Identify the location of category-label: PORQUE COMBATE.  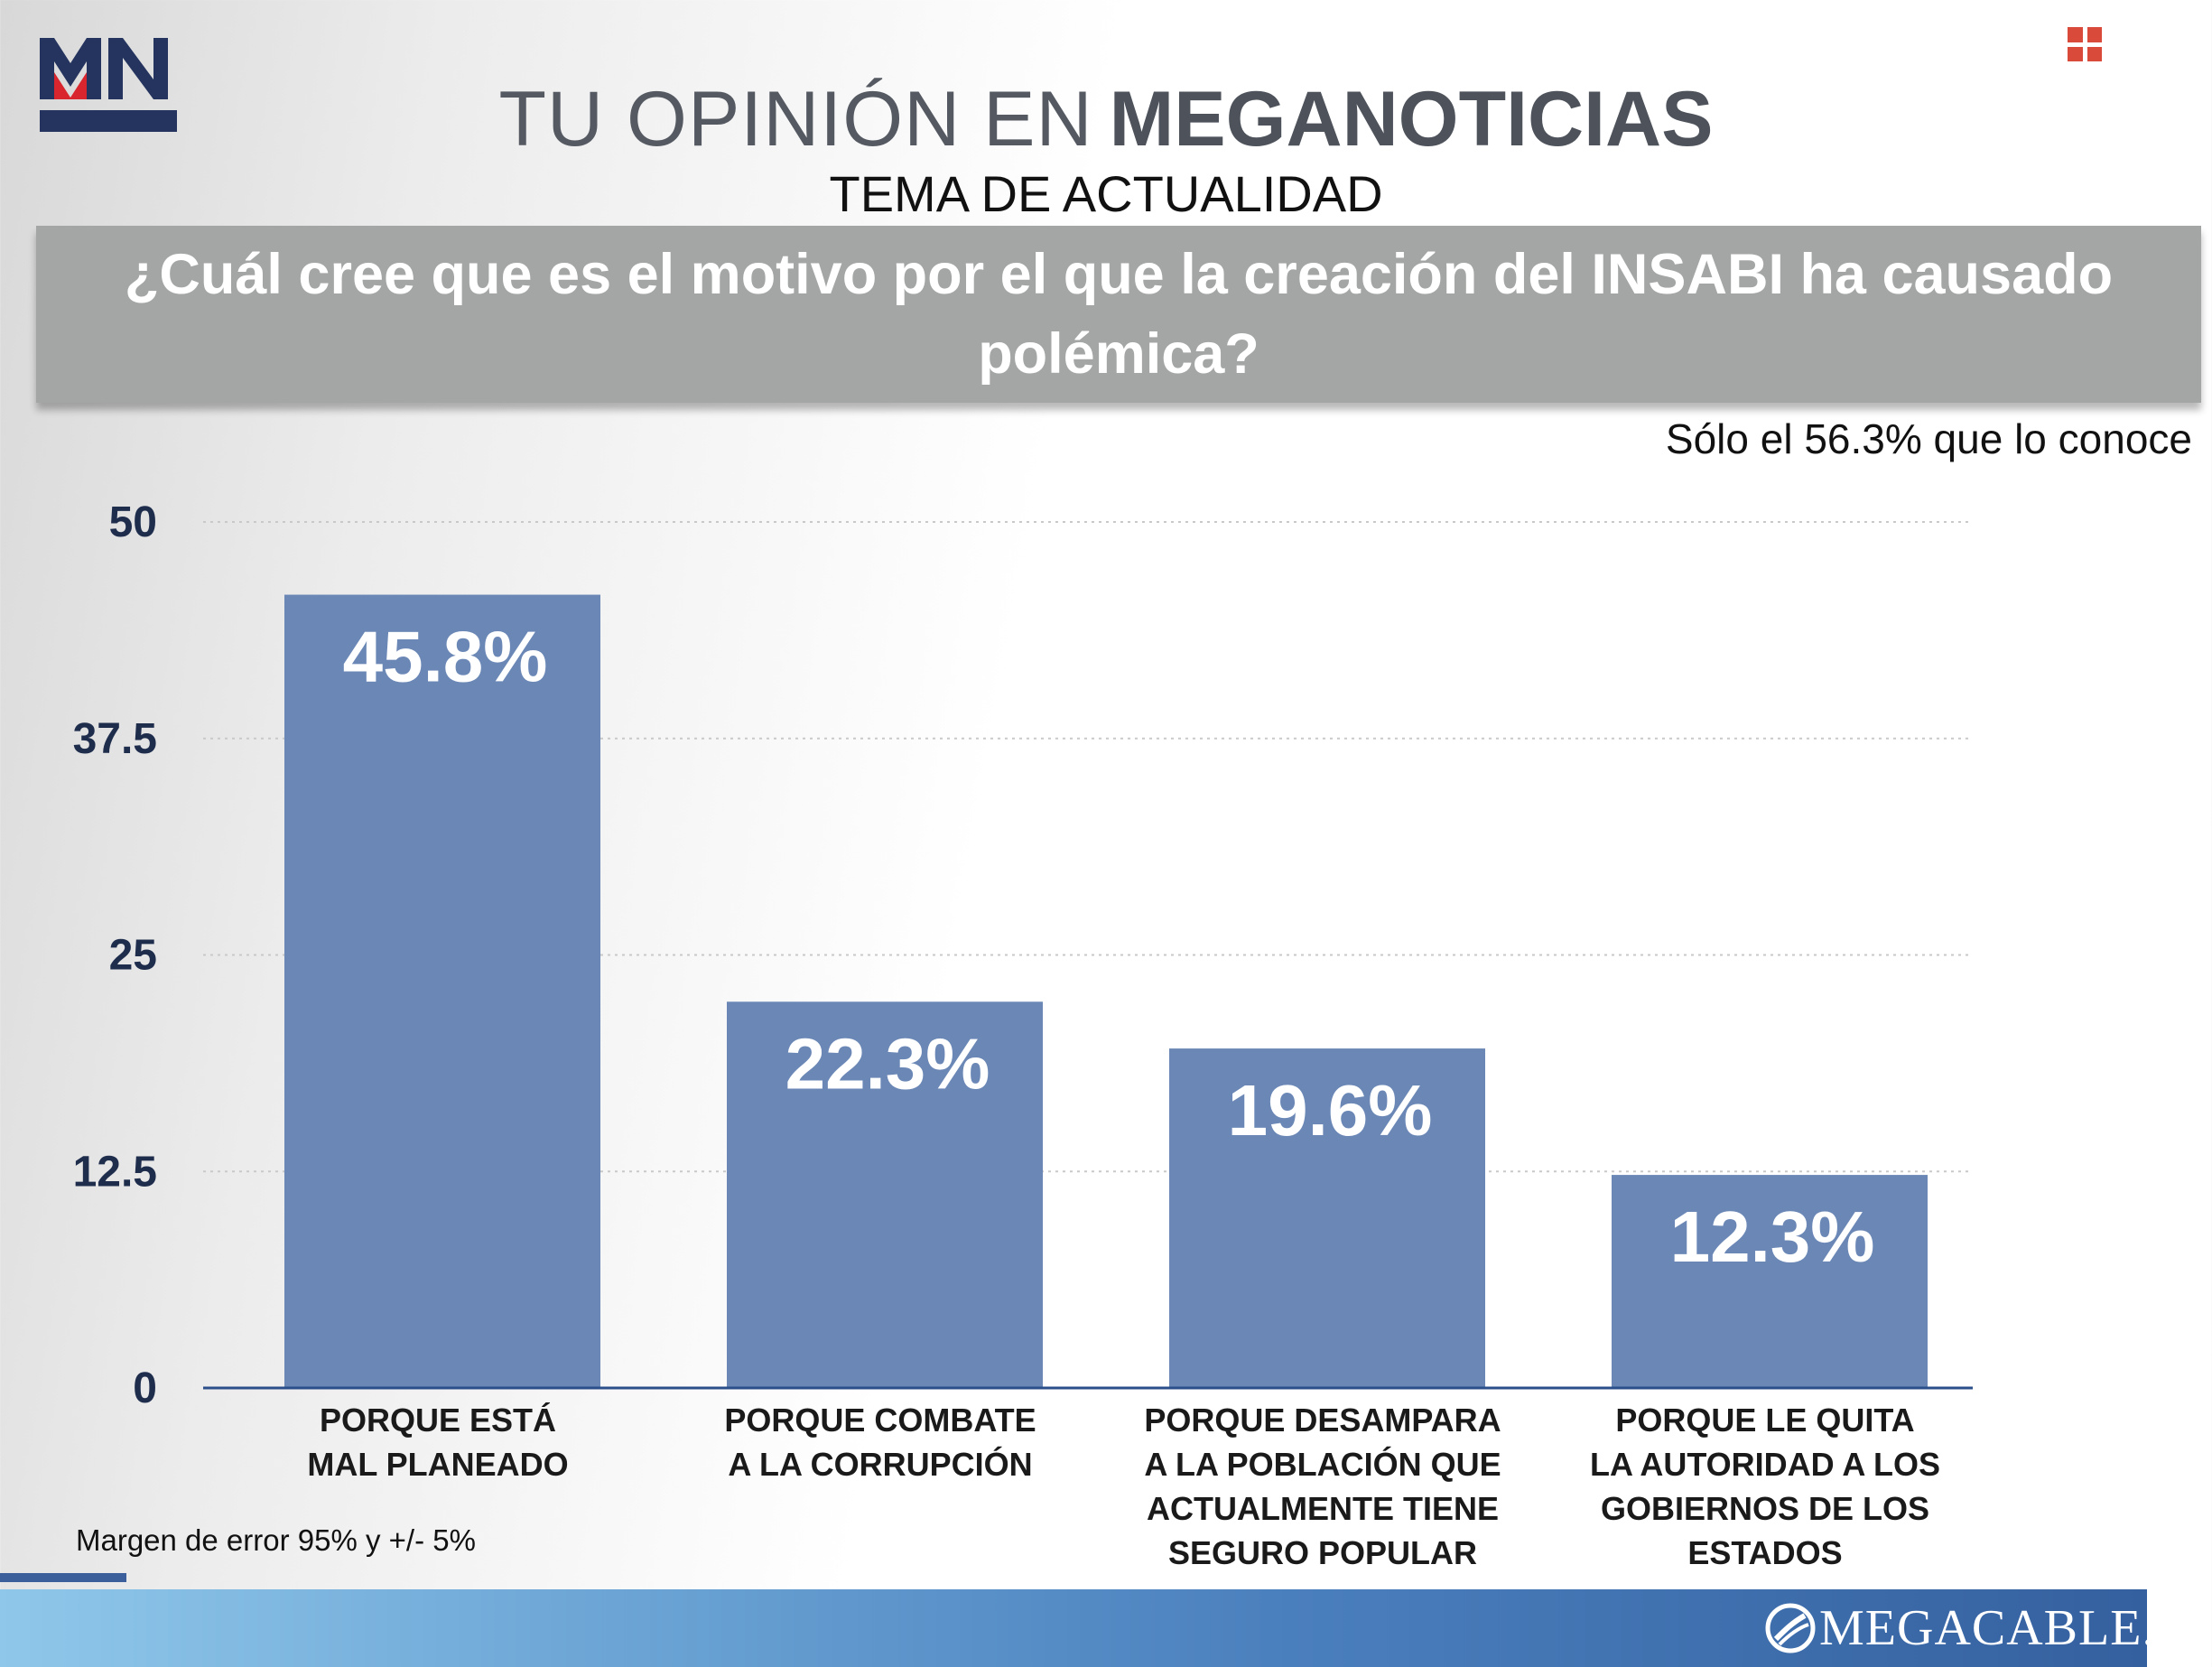
(880, 1420).